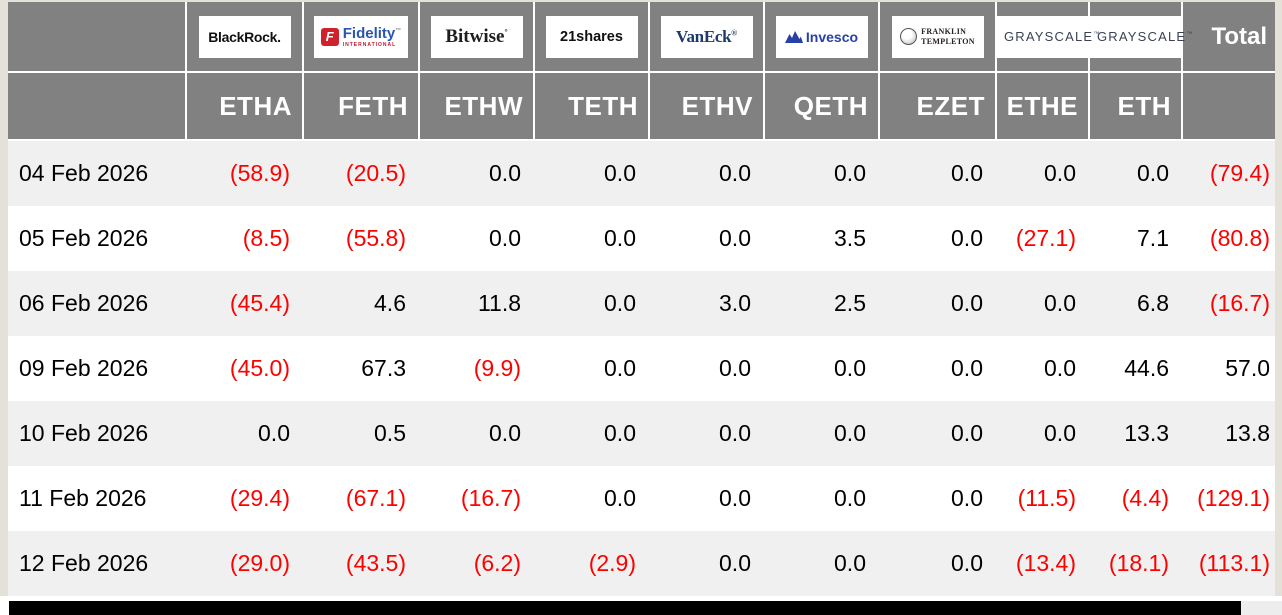 The image size is (1282, 615). I want to click on flow-value-cell: 6.8, so click(1136, 303).